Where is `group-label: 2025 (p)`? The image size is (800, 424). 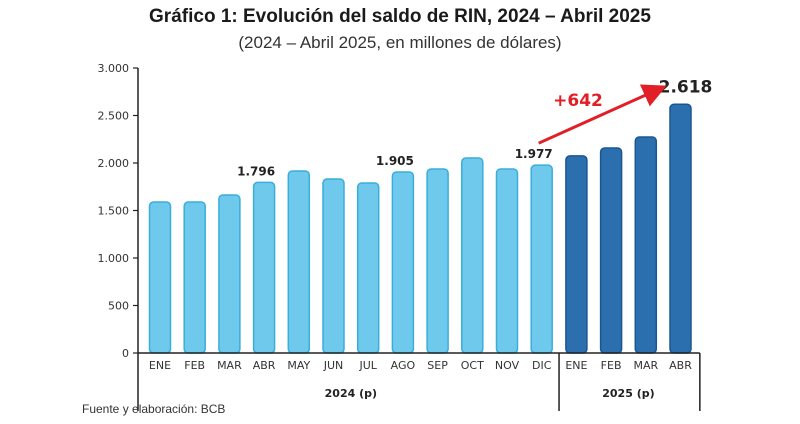 group-label: 2025 (p) is located at coordinates (628, 393).